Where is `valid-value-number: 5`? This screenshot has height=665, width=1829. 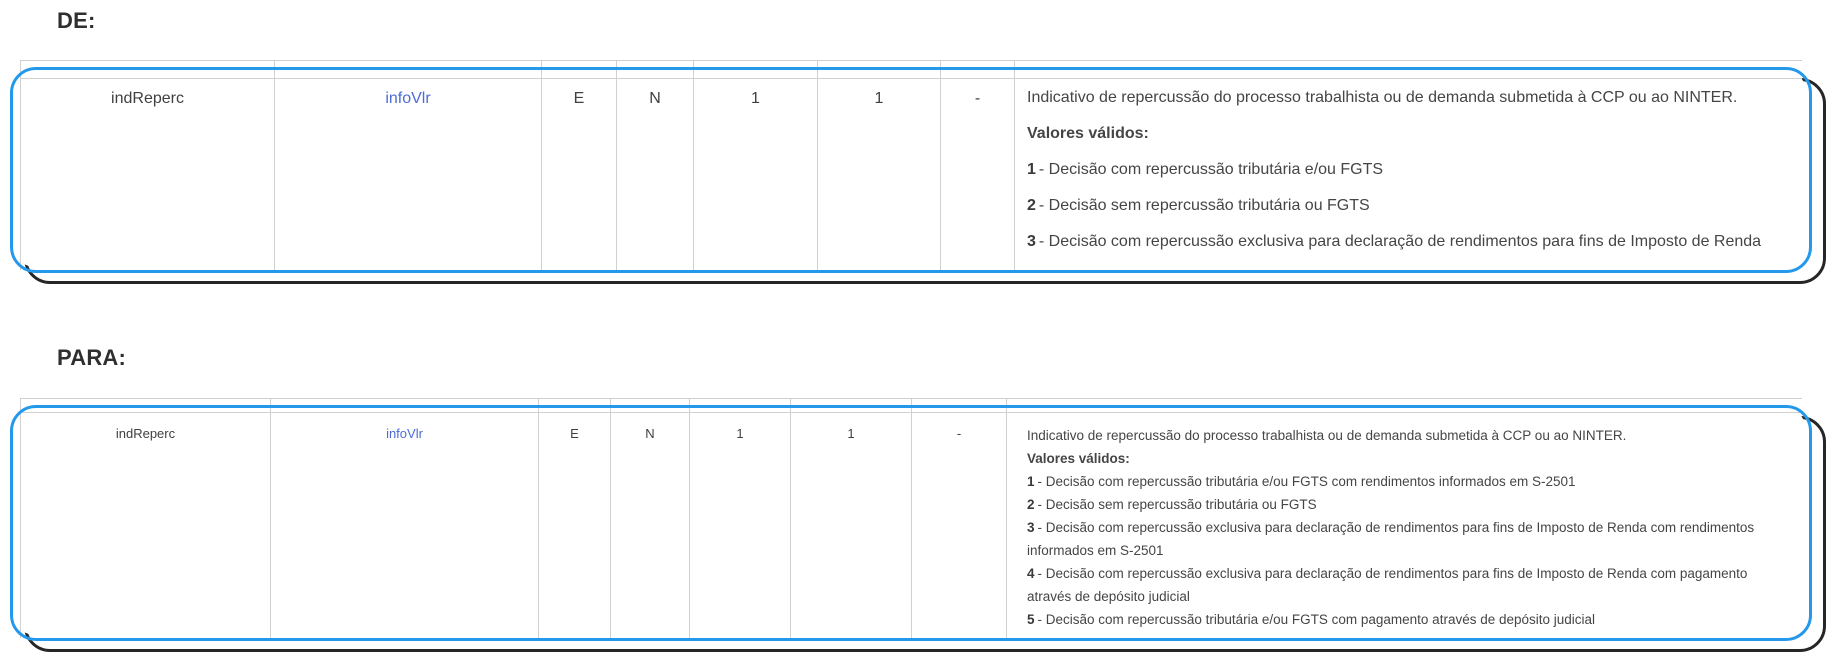
valid-value-number: 5 is located at coordinates (1031, 619).